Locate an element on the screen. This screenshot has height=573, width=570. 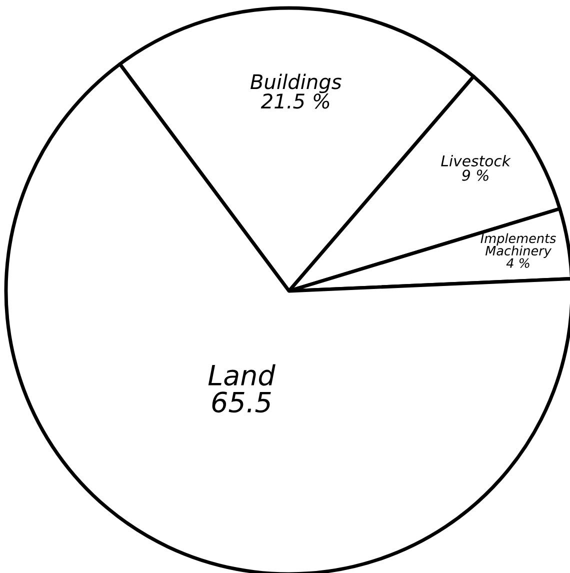
data-label: 9 % is located at coordinates (475, 175).